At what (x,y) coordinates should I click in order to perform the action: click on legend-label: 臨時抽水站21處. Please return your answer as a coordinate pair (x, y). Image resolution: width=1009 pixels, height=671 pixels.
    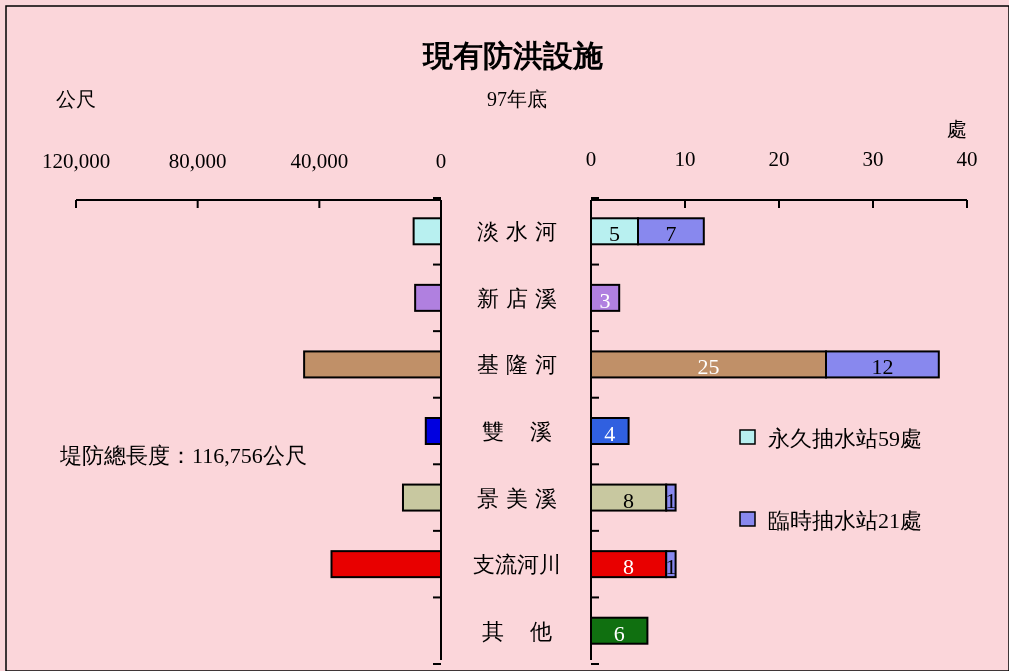
    Looking at the image, I should click on (845, 520).